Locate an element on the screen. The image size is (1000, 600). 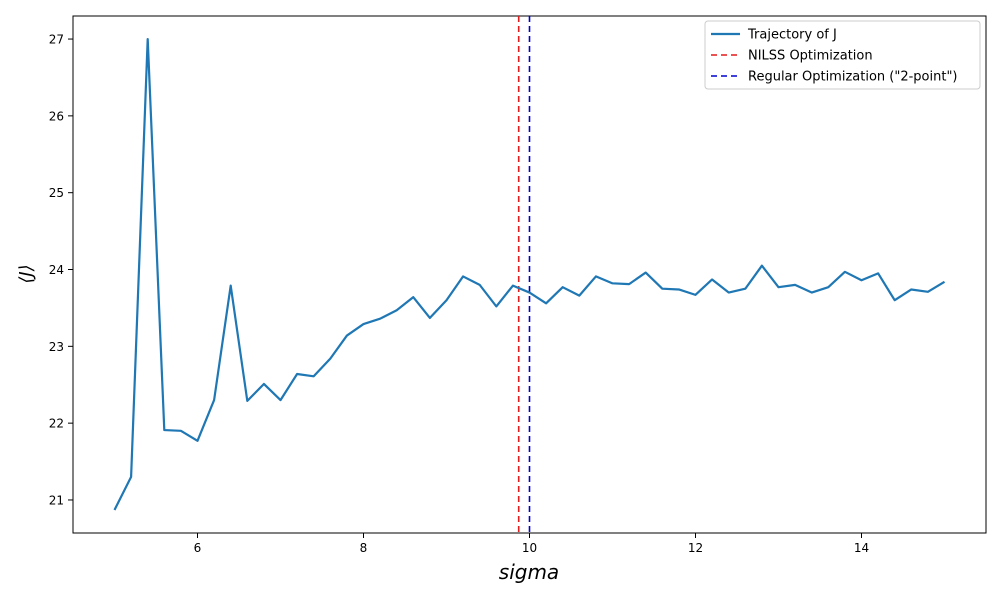
x-axis-ticks: 6 8 10 12 14 is located at coordinates (531, 544).